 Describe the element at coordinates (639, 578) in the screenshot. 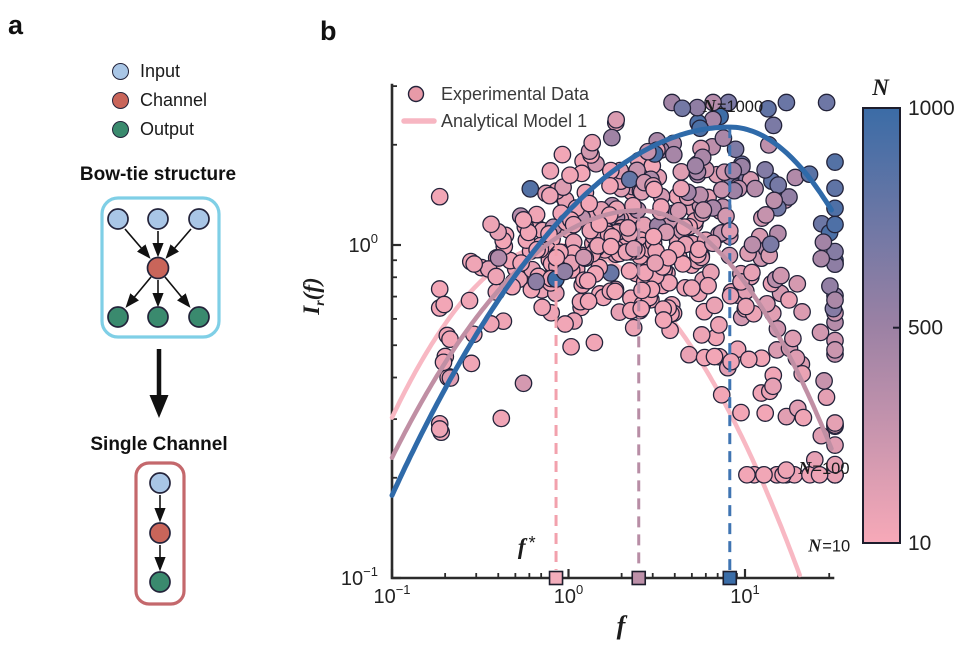

I see `peak-square-N=100` at that location.